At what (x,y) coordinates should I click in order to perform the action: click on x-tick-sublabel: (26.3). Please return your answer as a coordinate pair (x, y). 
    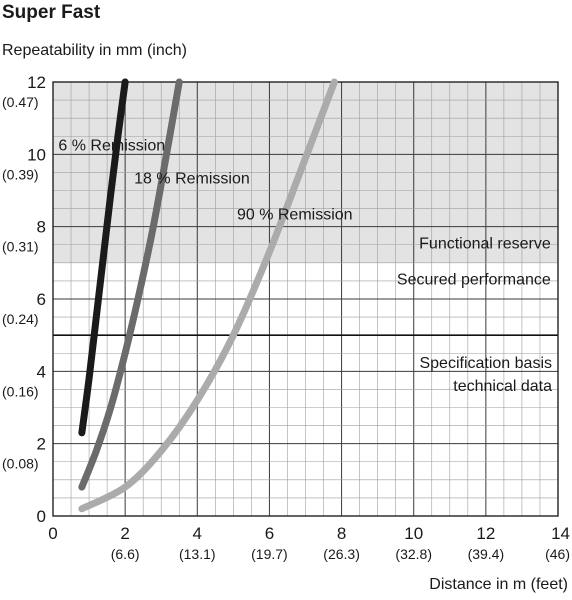
    Looking at the image, I should click on (341, 554).